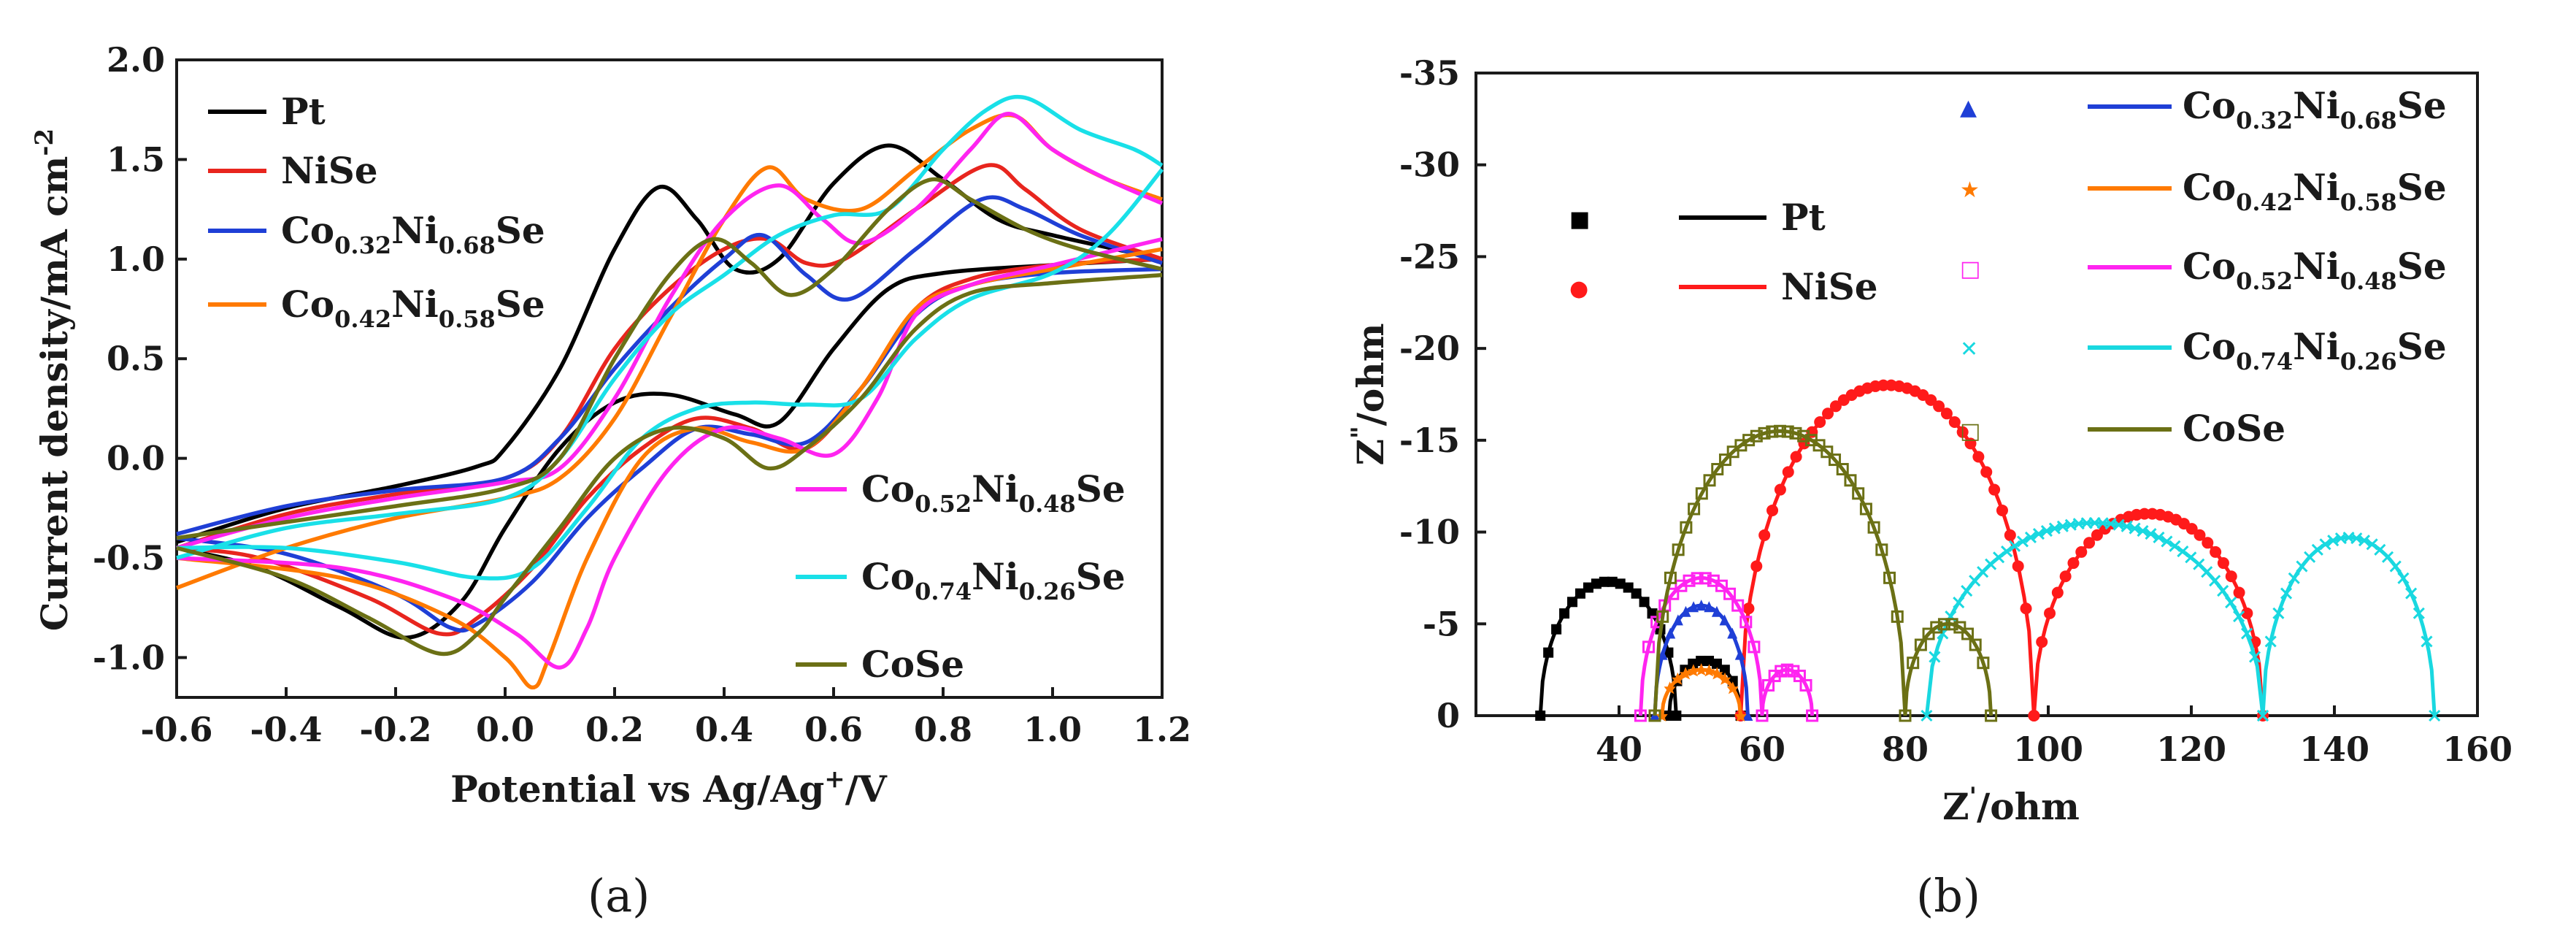 Image resolution: width=2576 pixels, height=934 pixels. What do you see at coordinates (2011, 805) in the screenshot?
I see `panel-b-x-label: Z'/ohm` at bounding box center [2011, 805].